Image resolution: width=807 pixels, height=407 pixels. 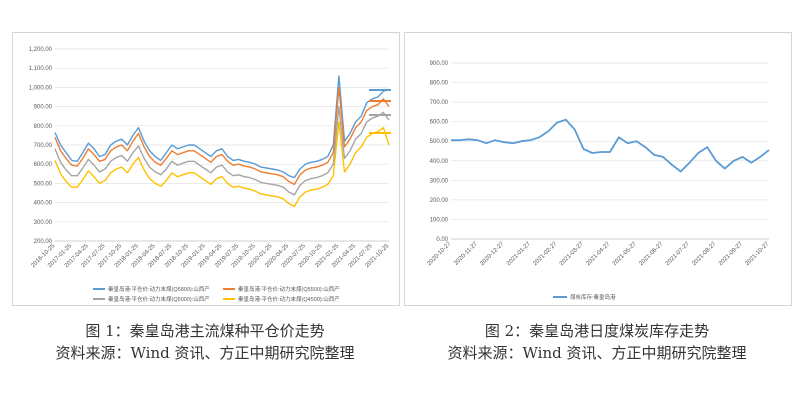 What do you see at coordinates (597, 342) in the screenshot?
I see `figure-2-caption: 图 2：秦皇岛港日度煤炭库存走势 资料来源：Wind 资讯、方正中期研究院整理` at bounding box center [597, 342].